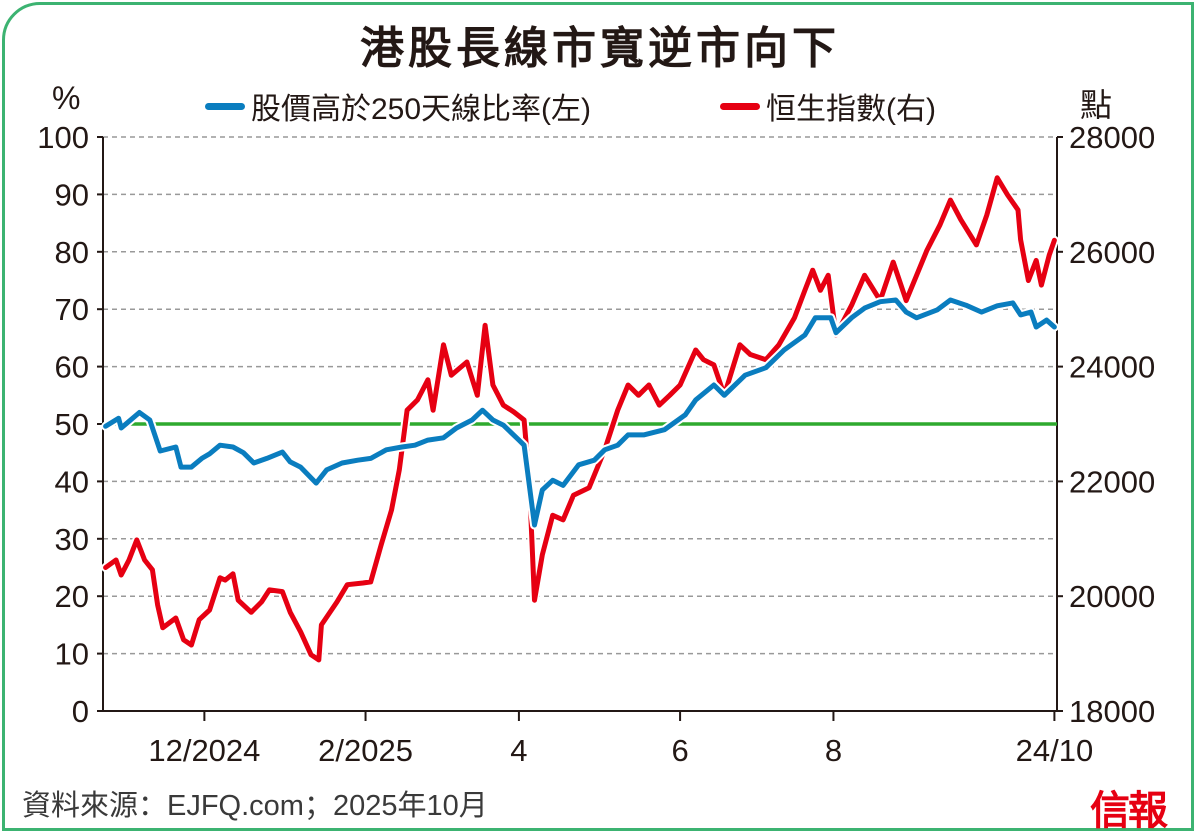 Image resolution: width=1200 pixels, height=837 pixels. What do you see at coordinates (225, 106) in the screenshot?
I see `legend-swatch-blue` at bounding box center [225, 106].